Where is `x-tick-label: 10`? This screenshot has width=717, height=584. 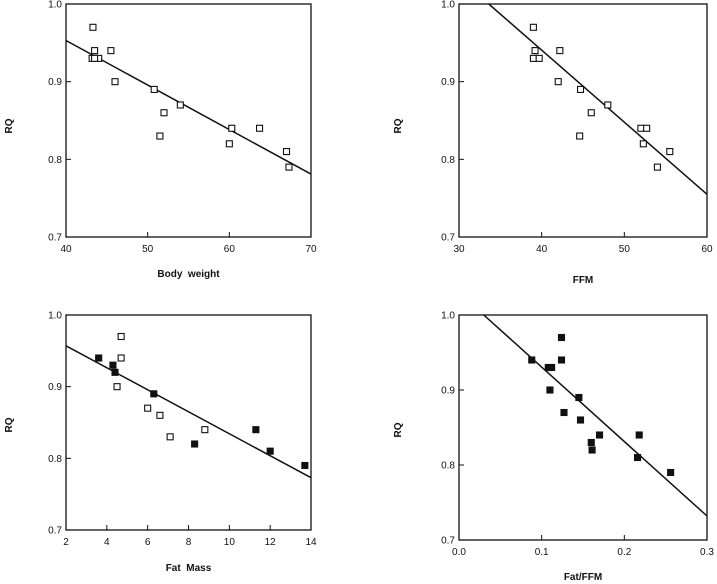
x-tick-label: 10 is located at coordinates (230, 542).